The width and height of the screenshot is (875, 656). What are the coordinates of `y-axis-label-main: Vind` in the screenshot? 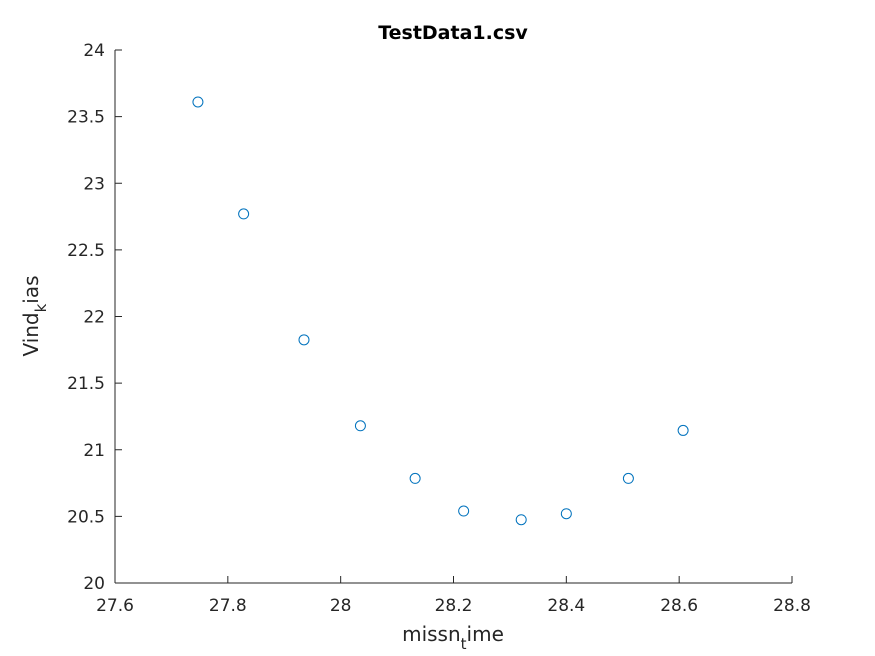 It's located at (31, 334).